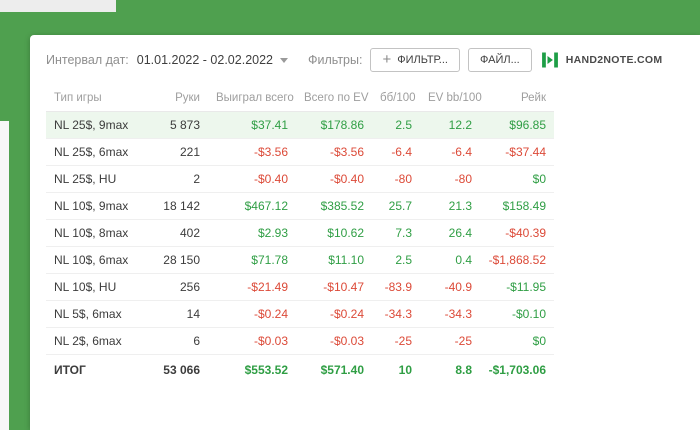 The image size is (700, 430). I want to click on bb100-cell: 7.3, so click(396, 233).